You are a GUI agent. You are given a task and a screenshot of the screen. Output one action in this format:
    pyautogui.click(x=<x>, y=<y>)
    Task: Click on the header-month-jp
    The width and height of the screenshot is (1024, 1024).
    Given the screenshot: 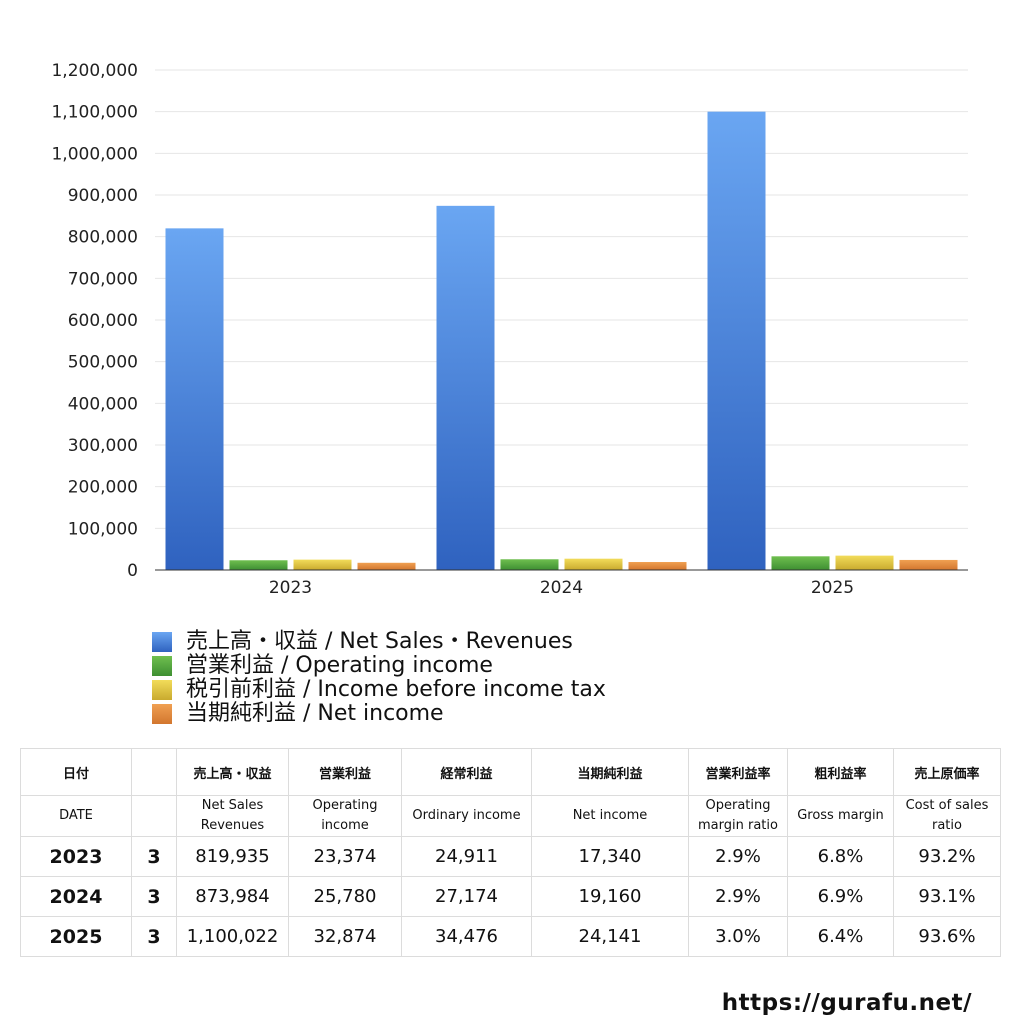 What is the action you would take?
    pyautogui.click(x=154, y=772)
    